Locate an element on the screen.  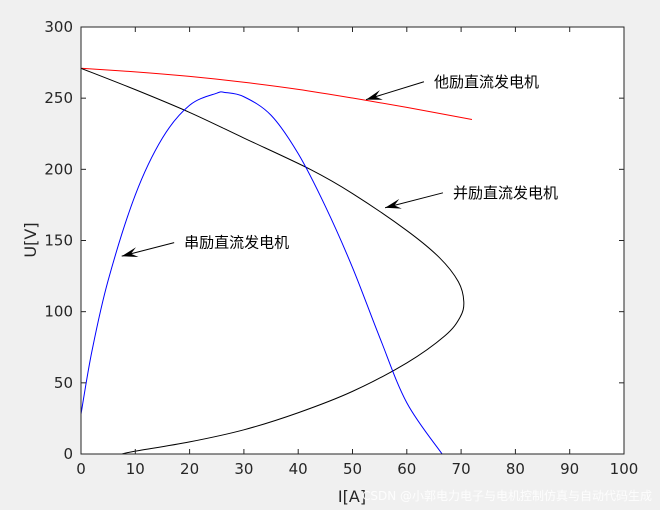
y-axis-label: U[V] is located at coordinates (30, 239).